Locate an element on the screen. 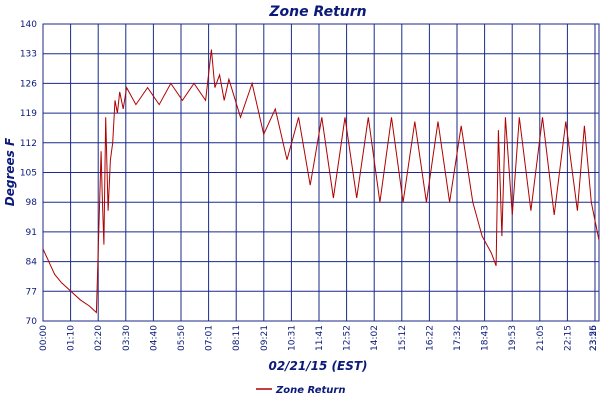  x-tick-label: 18:43 is located at coordinates (486, 338).